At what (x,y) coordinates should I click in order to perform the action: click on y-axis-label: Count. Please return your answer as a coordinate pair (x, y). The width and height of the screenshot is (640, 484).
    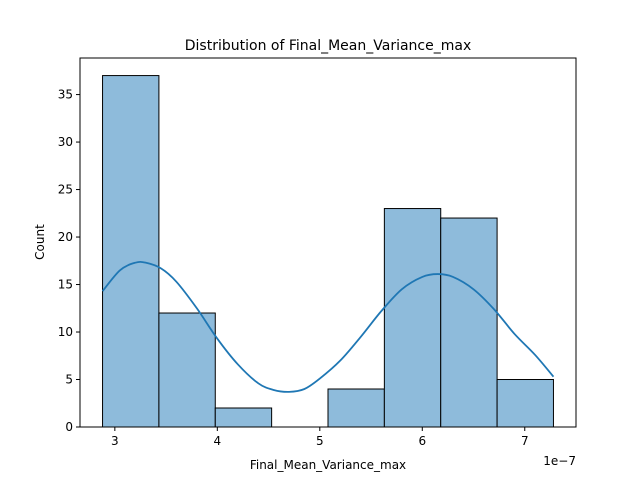
    Looking at the image, I should click on (40, 242).